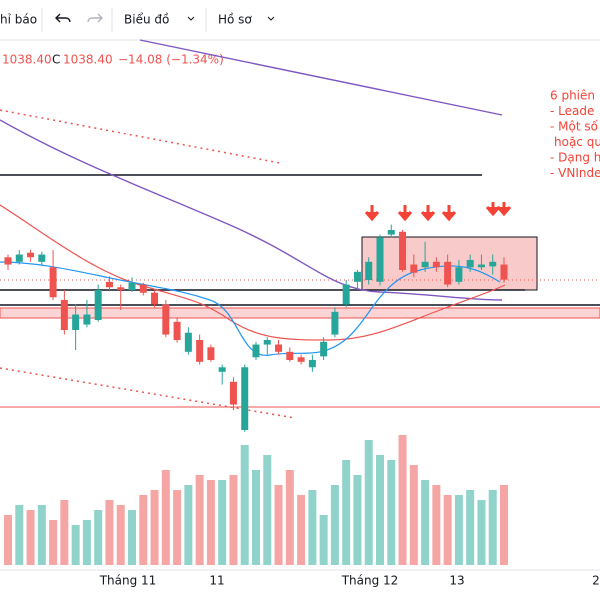  I want to click on annotation-line: - VNInde, so click(575, 173).